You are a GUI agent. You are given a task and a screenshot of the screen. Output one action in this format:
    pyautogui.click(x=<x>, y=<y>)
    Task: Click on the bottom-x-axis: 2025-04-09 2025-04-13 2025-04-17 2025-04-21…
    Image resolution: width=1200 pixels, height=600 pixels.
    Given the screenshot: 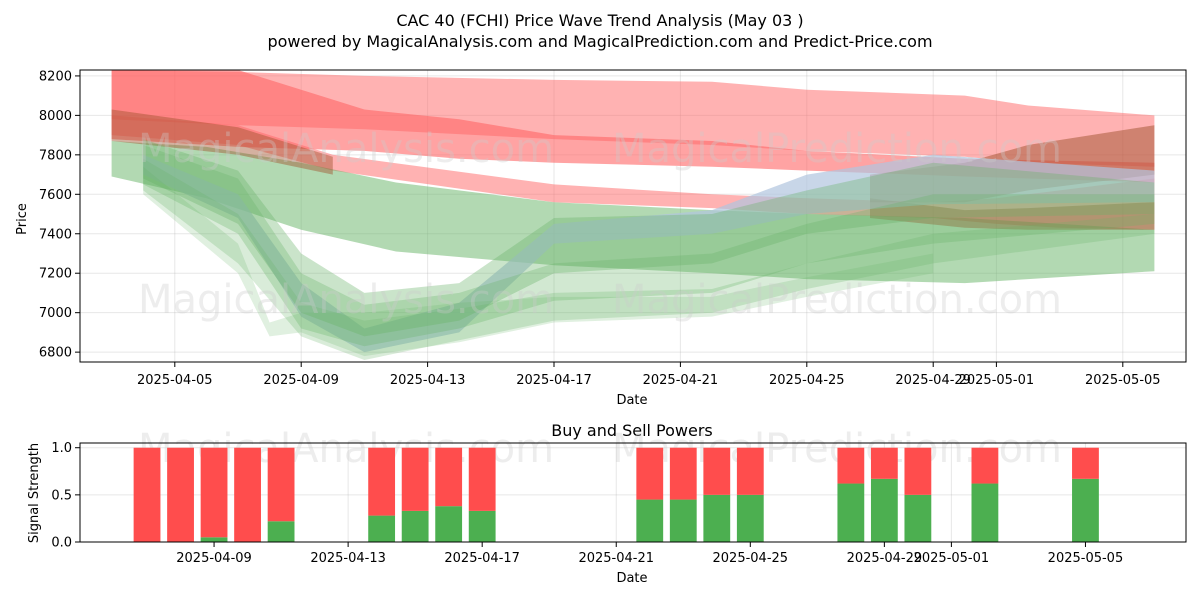 What is the action you would take?
    pyautogui.click(x=649, y=554)
    